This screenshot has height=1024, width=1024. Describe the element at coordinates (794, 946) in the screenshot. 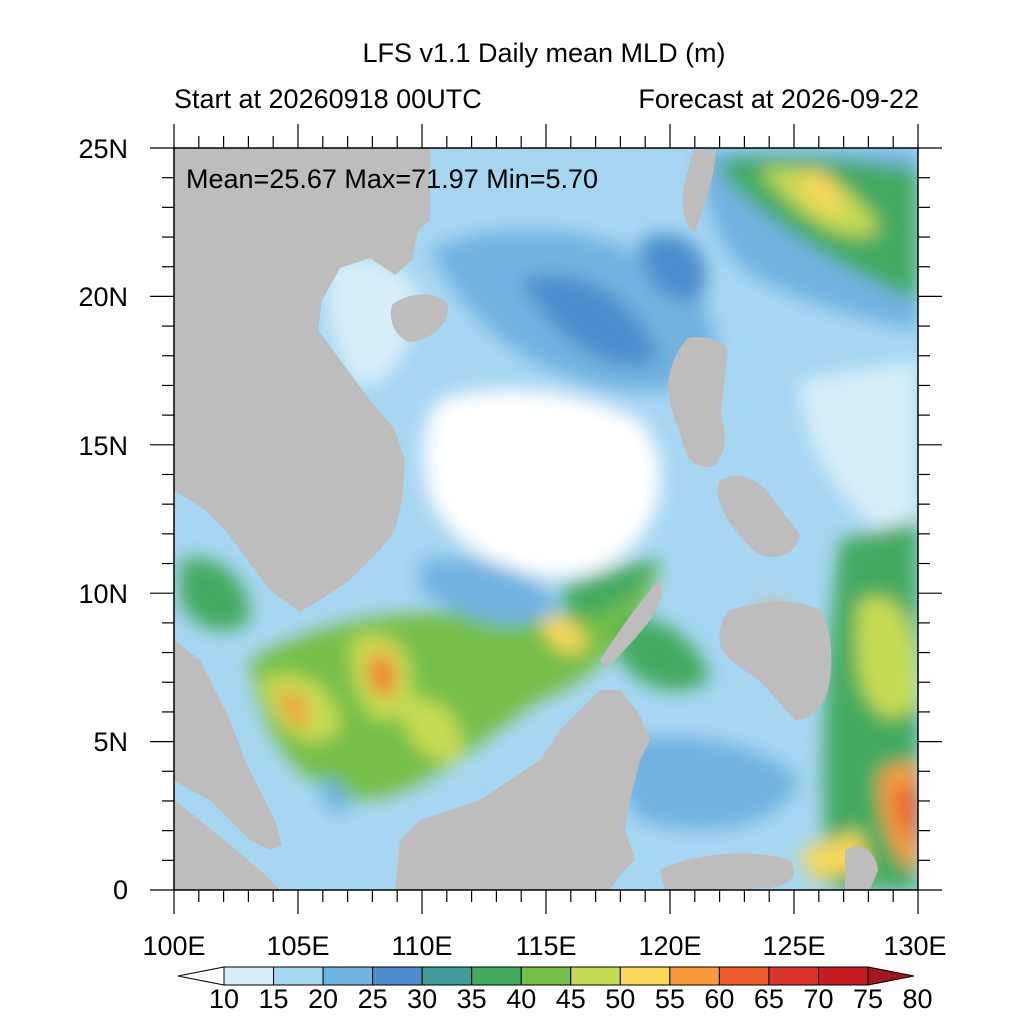

I see `lon-label-125e: 125E` at that location.